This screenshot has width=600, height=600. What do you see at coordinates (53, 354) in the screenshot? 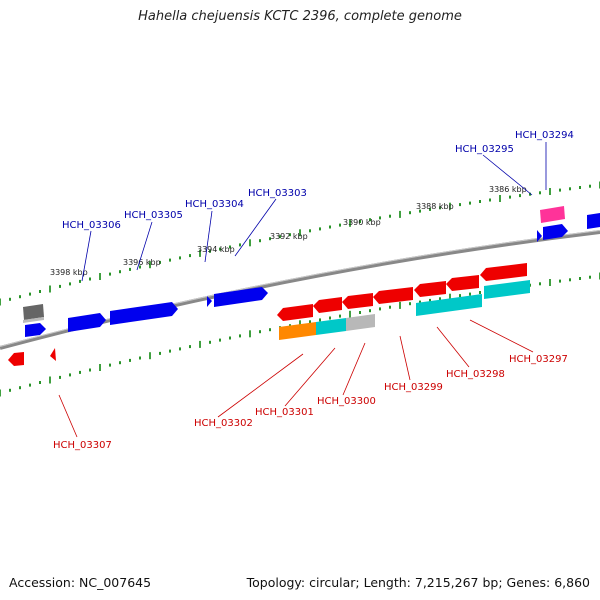
I see `gene-arrow-small-red` at bounding box center [53, 354].